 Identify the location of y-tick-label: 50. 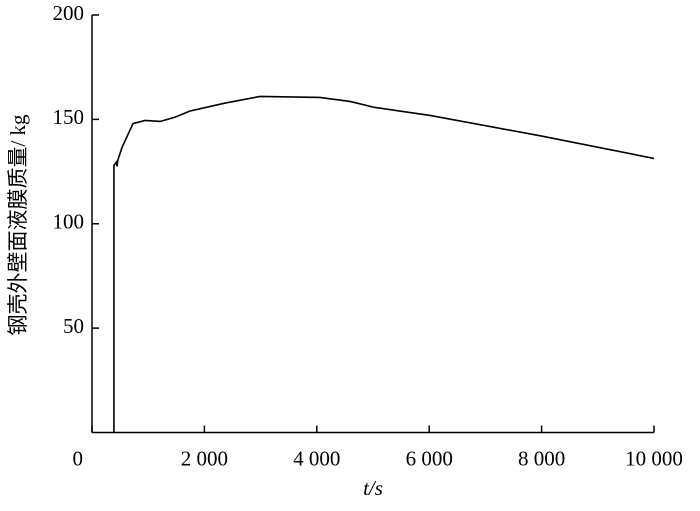
(73, 326).